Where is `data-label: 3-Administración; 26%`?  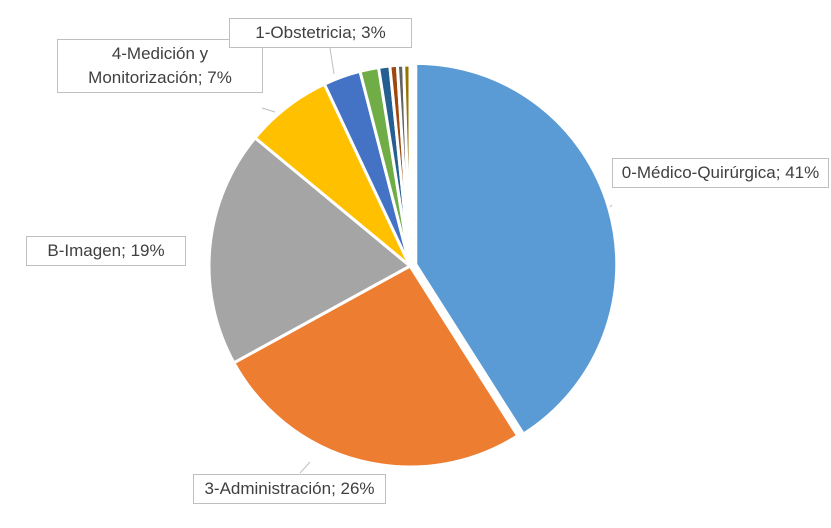 data-label: 3-Administración; 26% is located at coordinates (289, 489).